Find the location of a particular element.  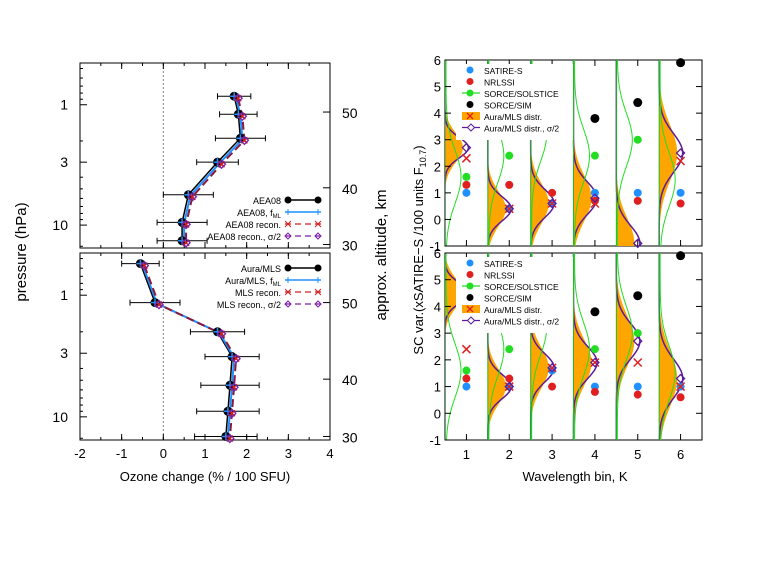

legend-label: Aura/MLS distr., σ/2 is located at coordinates (521, 129).